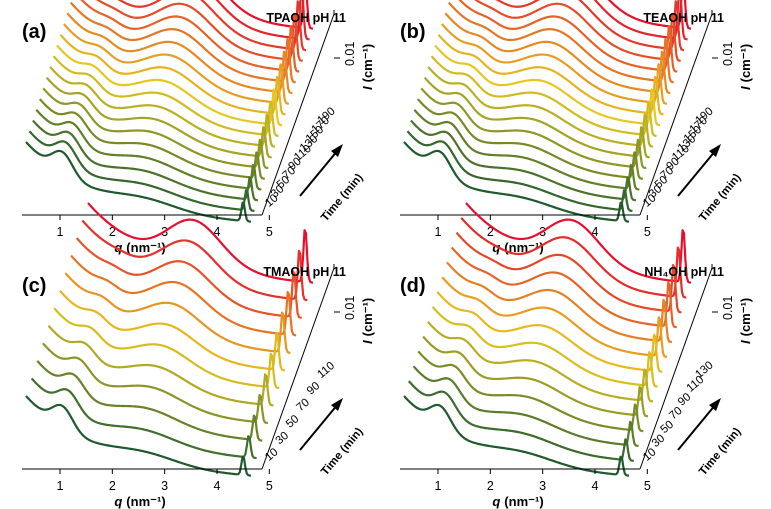  I want to click on panel-title: TMAOH pH 11, so click(304, 272).